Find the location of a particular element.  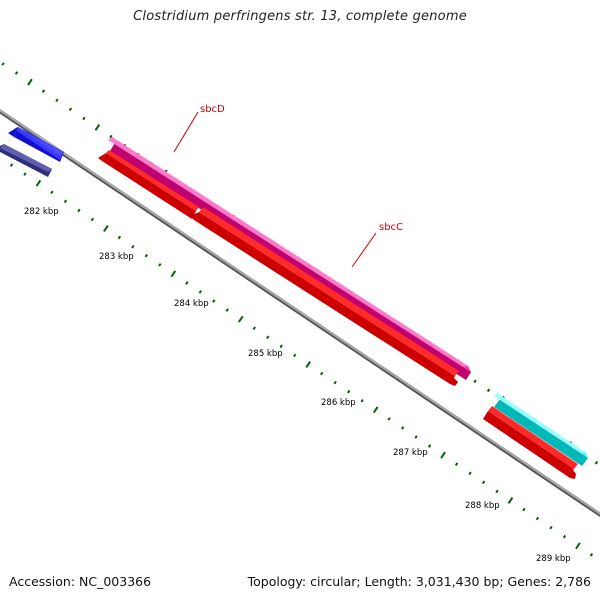

gene-label-leaders is located at coordinates (275, 189).